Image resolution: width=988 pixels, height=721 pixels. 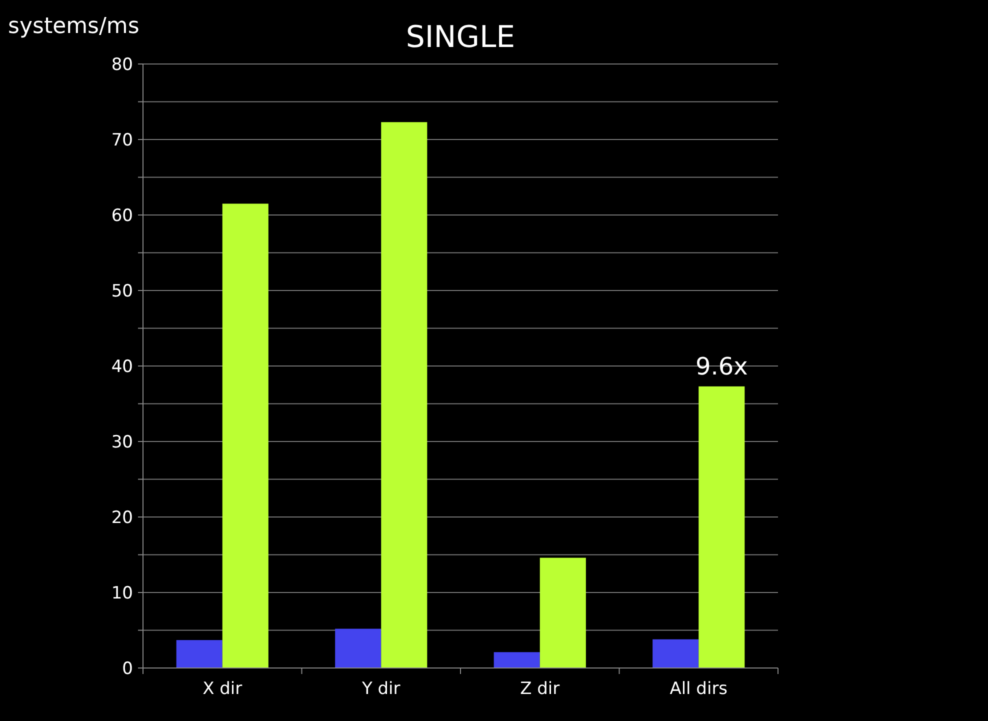 What do you see at coordinates (540, 689) in the screenshot?
I see `x-tick-label: Z dir` at bounding box center [540, 689].